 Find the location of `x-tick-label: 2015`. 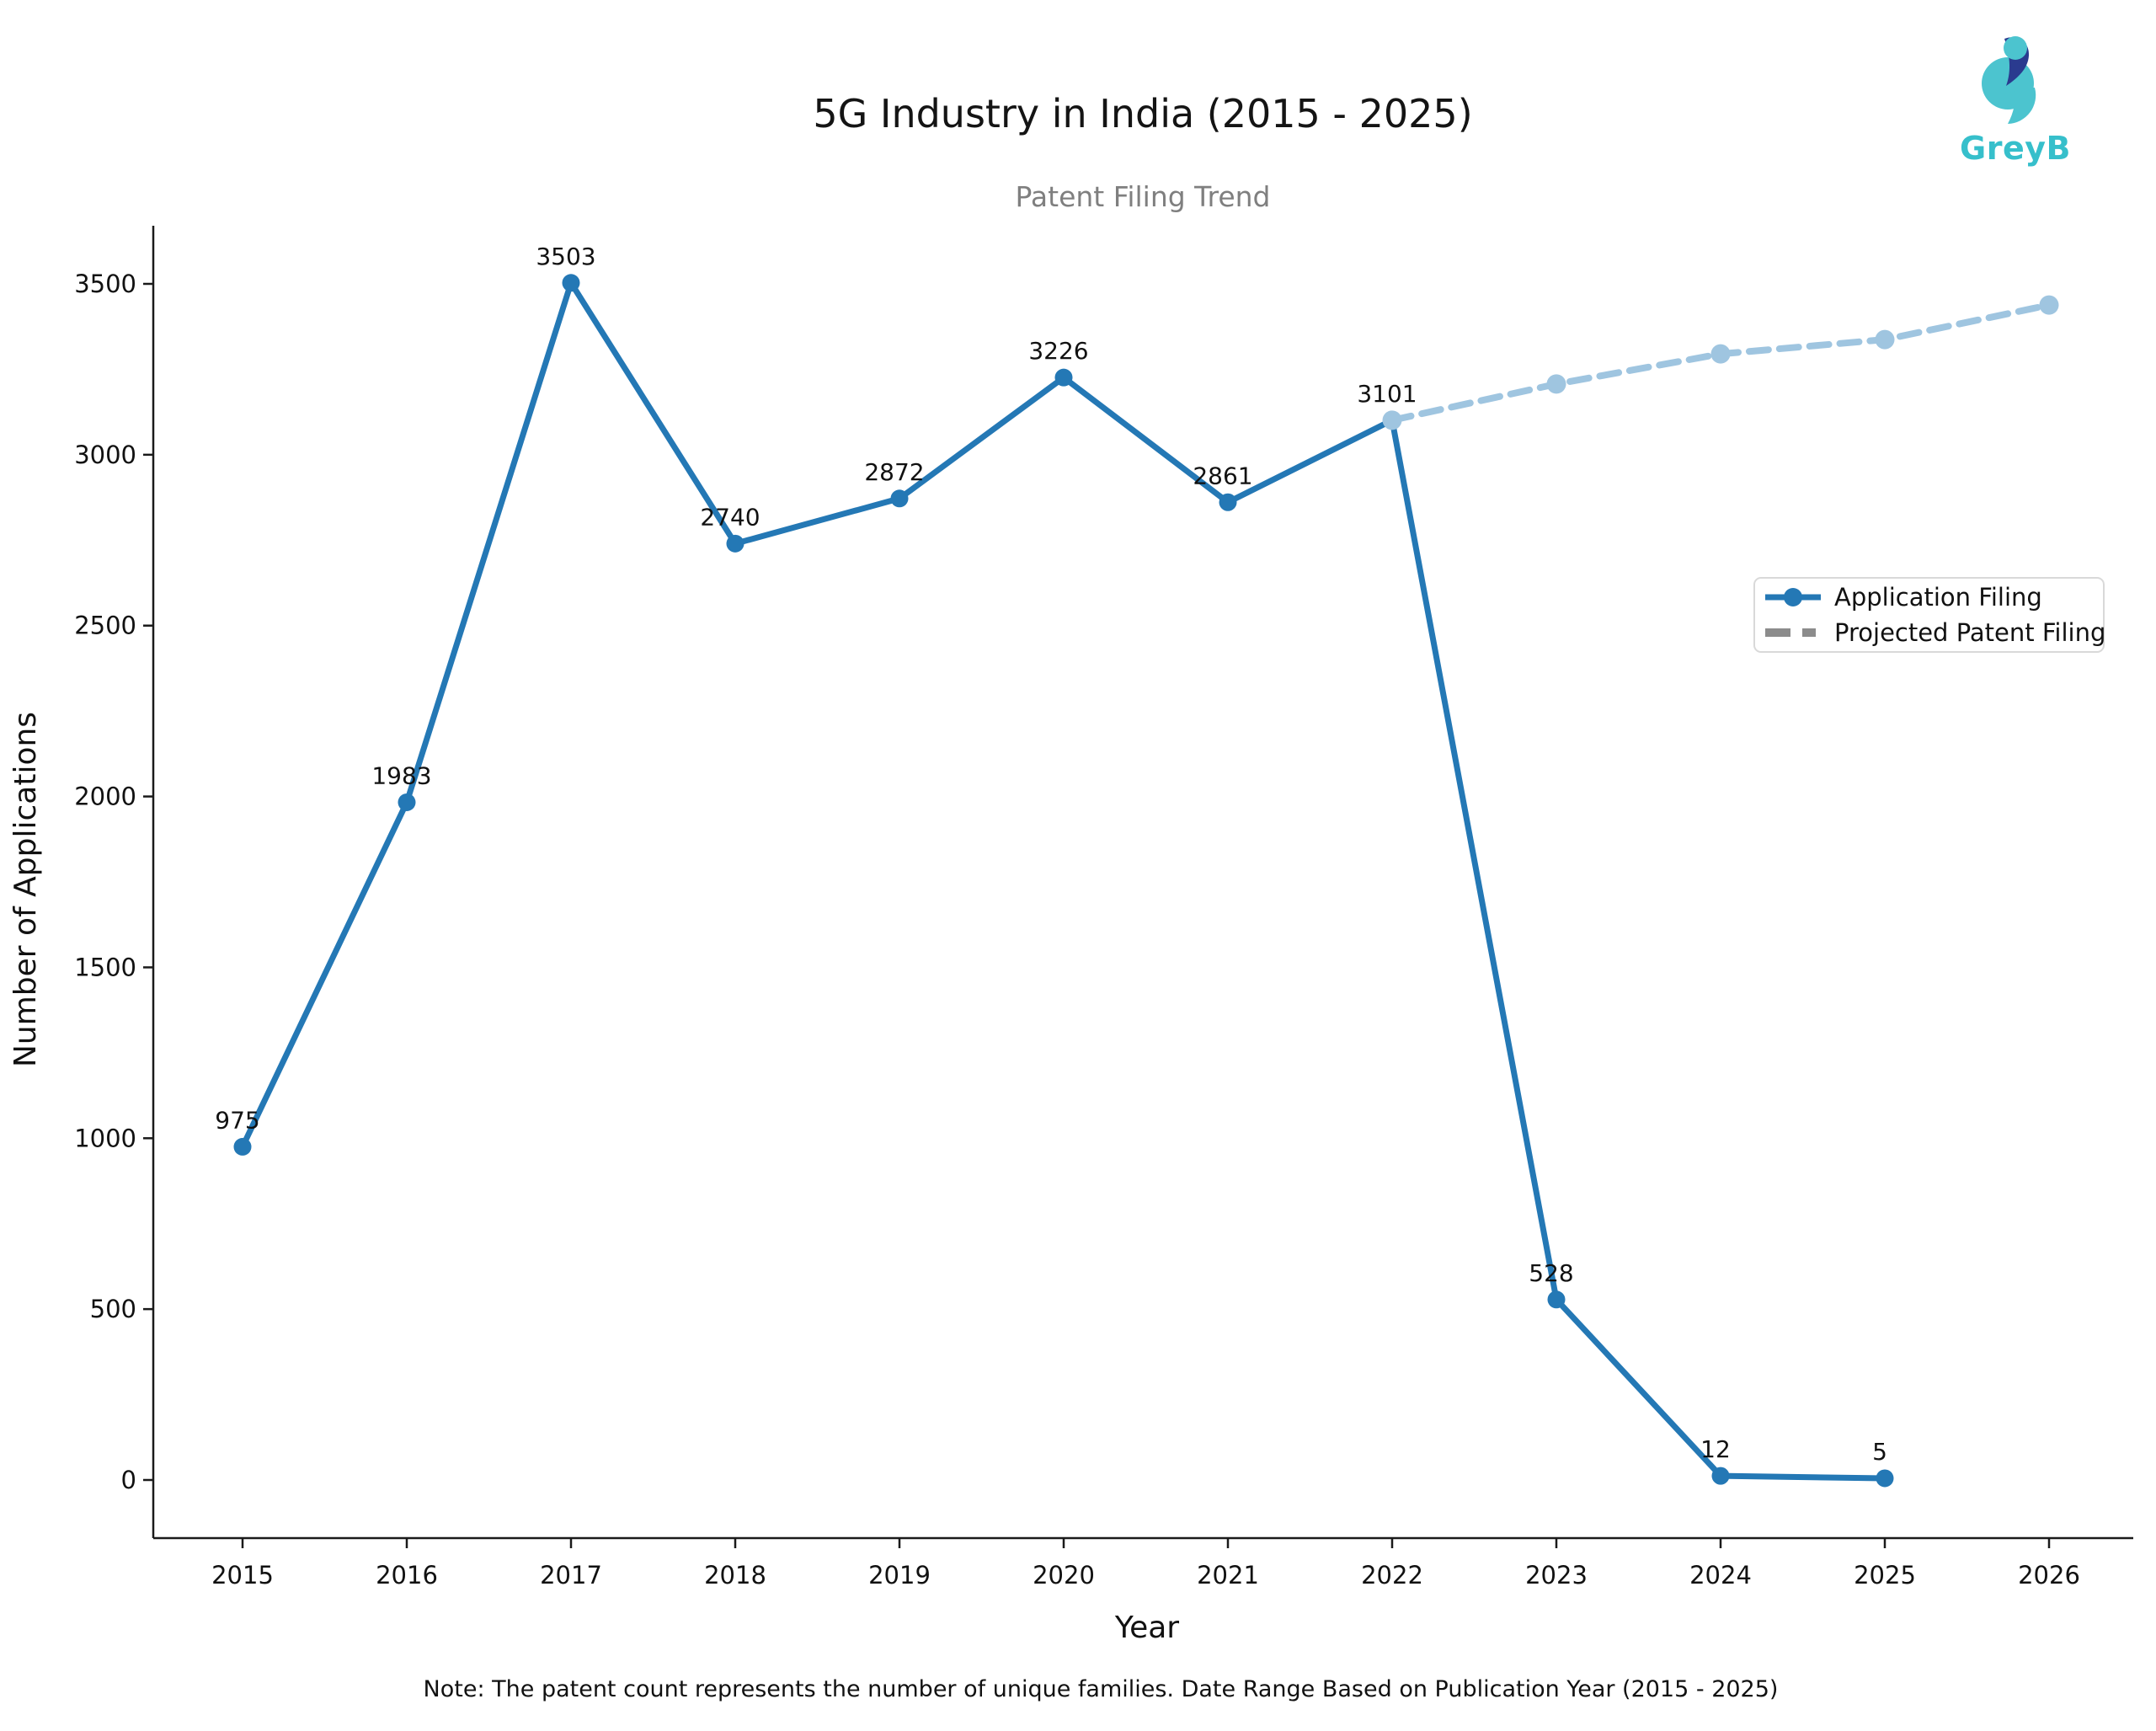

x-tick-label: 2015 is located at coordinates (242, 1575).